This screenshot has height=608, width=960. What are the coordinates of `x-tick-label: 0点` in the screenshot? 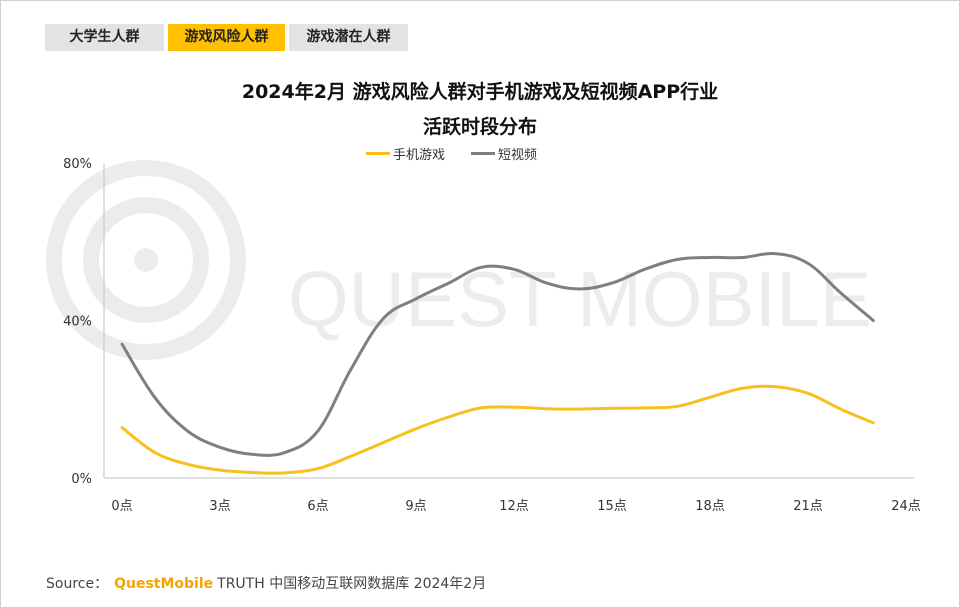 It's located at (121, 506).